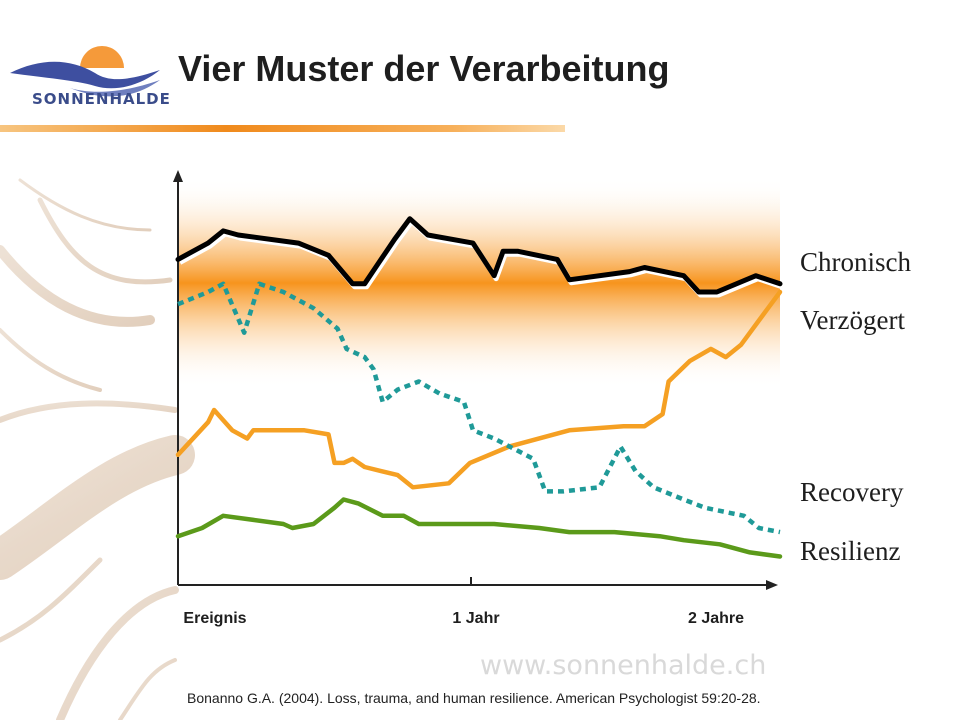  Describe the element at coordinates (852, 320) in the screenshot. I see `label-delayed: Verzögert` at that location.